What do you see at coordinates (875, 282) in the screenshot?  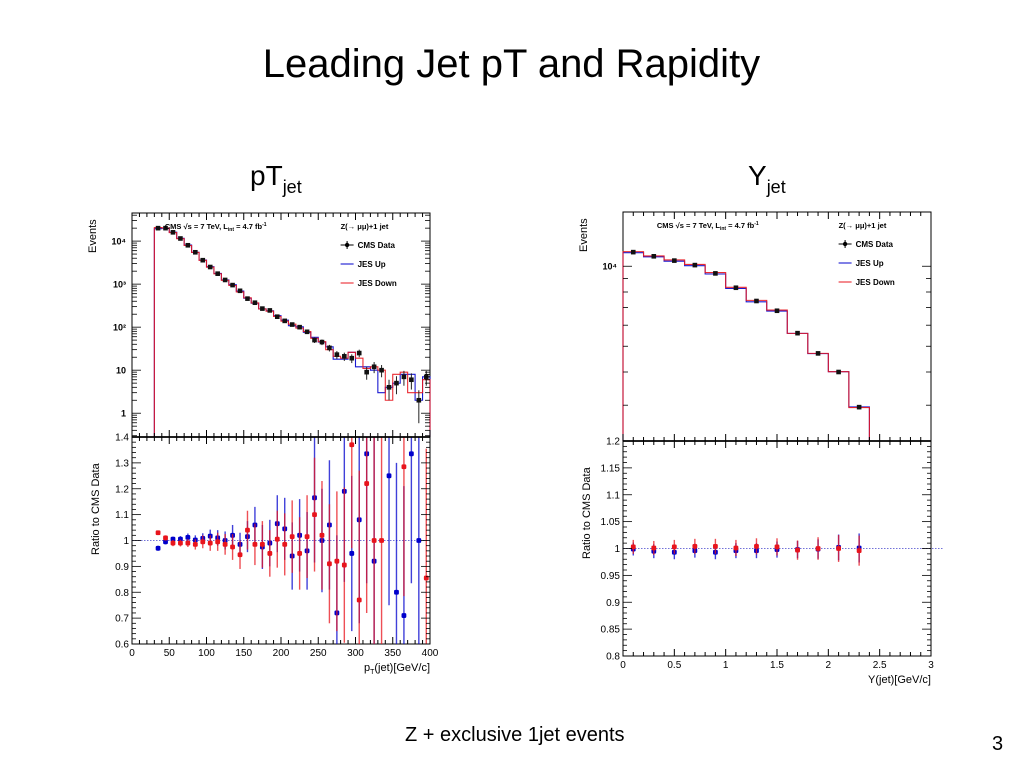 I see `y-top-legend-label: JES Down` at bounding box center [875, 282].